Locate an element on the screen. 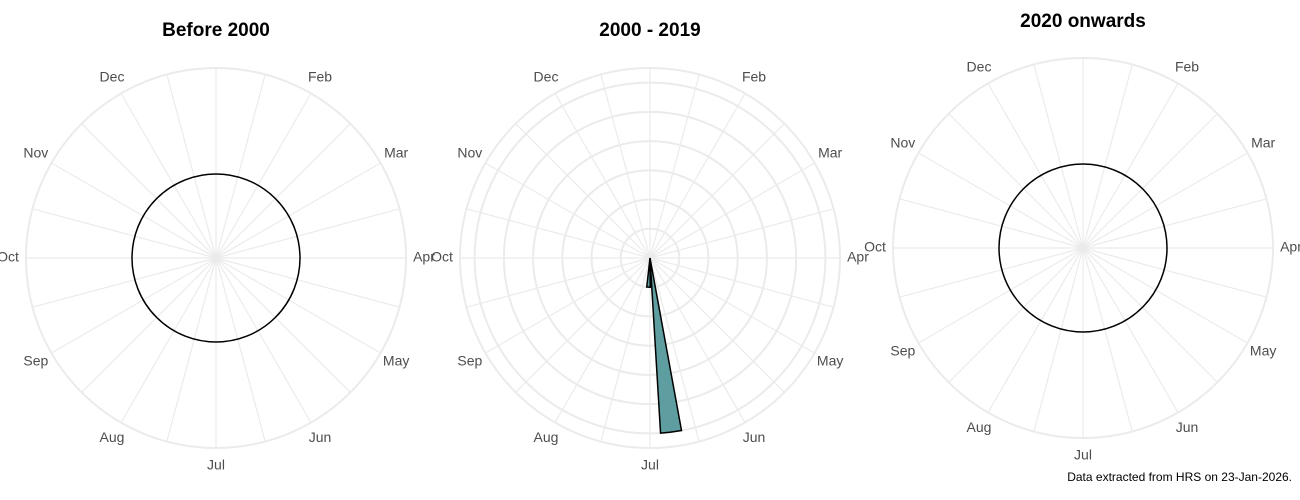 This screenshot has width=1300, height=500. month-label: Jun is located at coordinates (320, 437).